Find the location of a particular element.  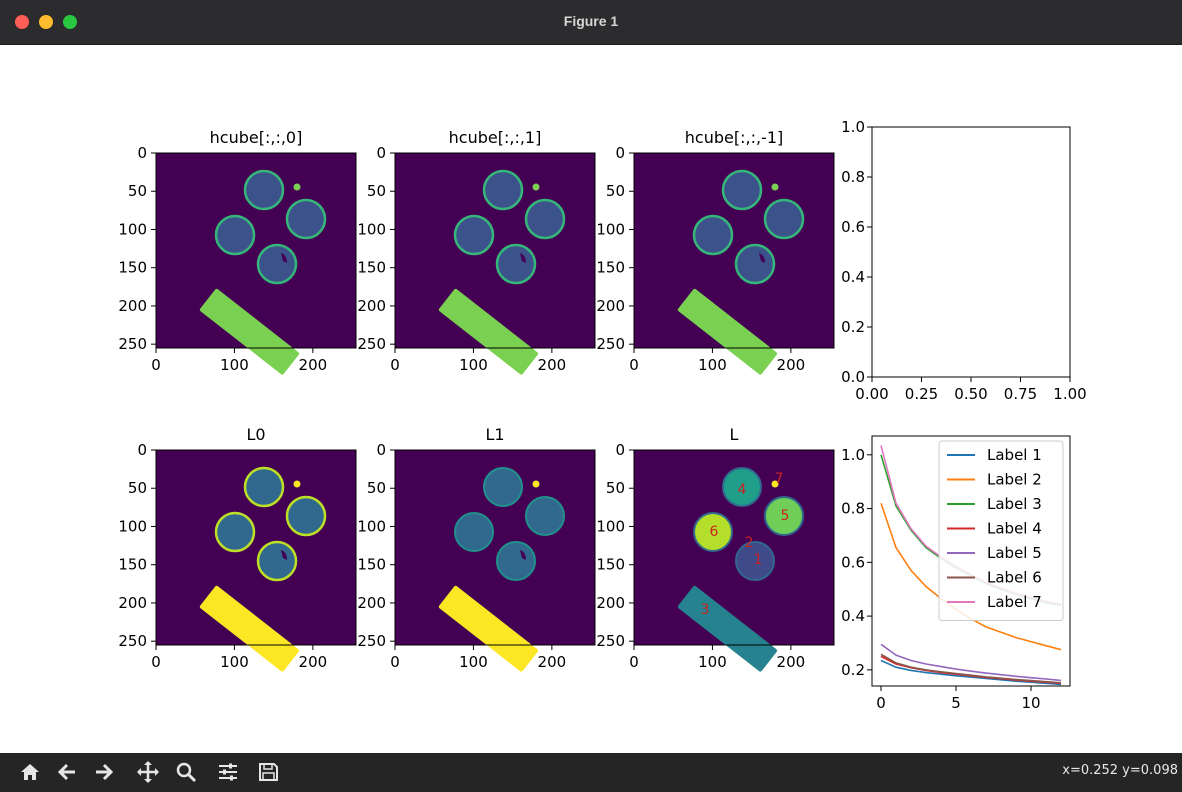

home-button is located at coordinates (30, 772).